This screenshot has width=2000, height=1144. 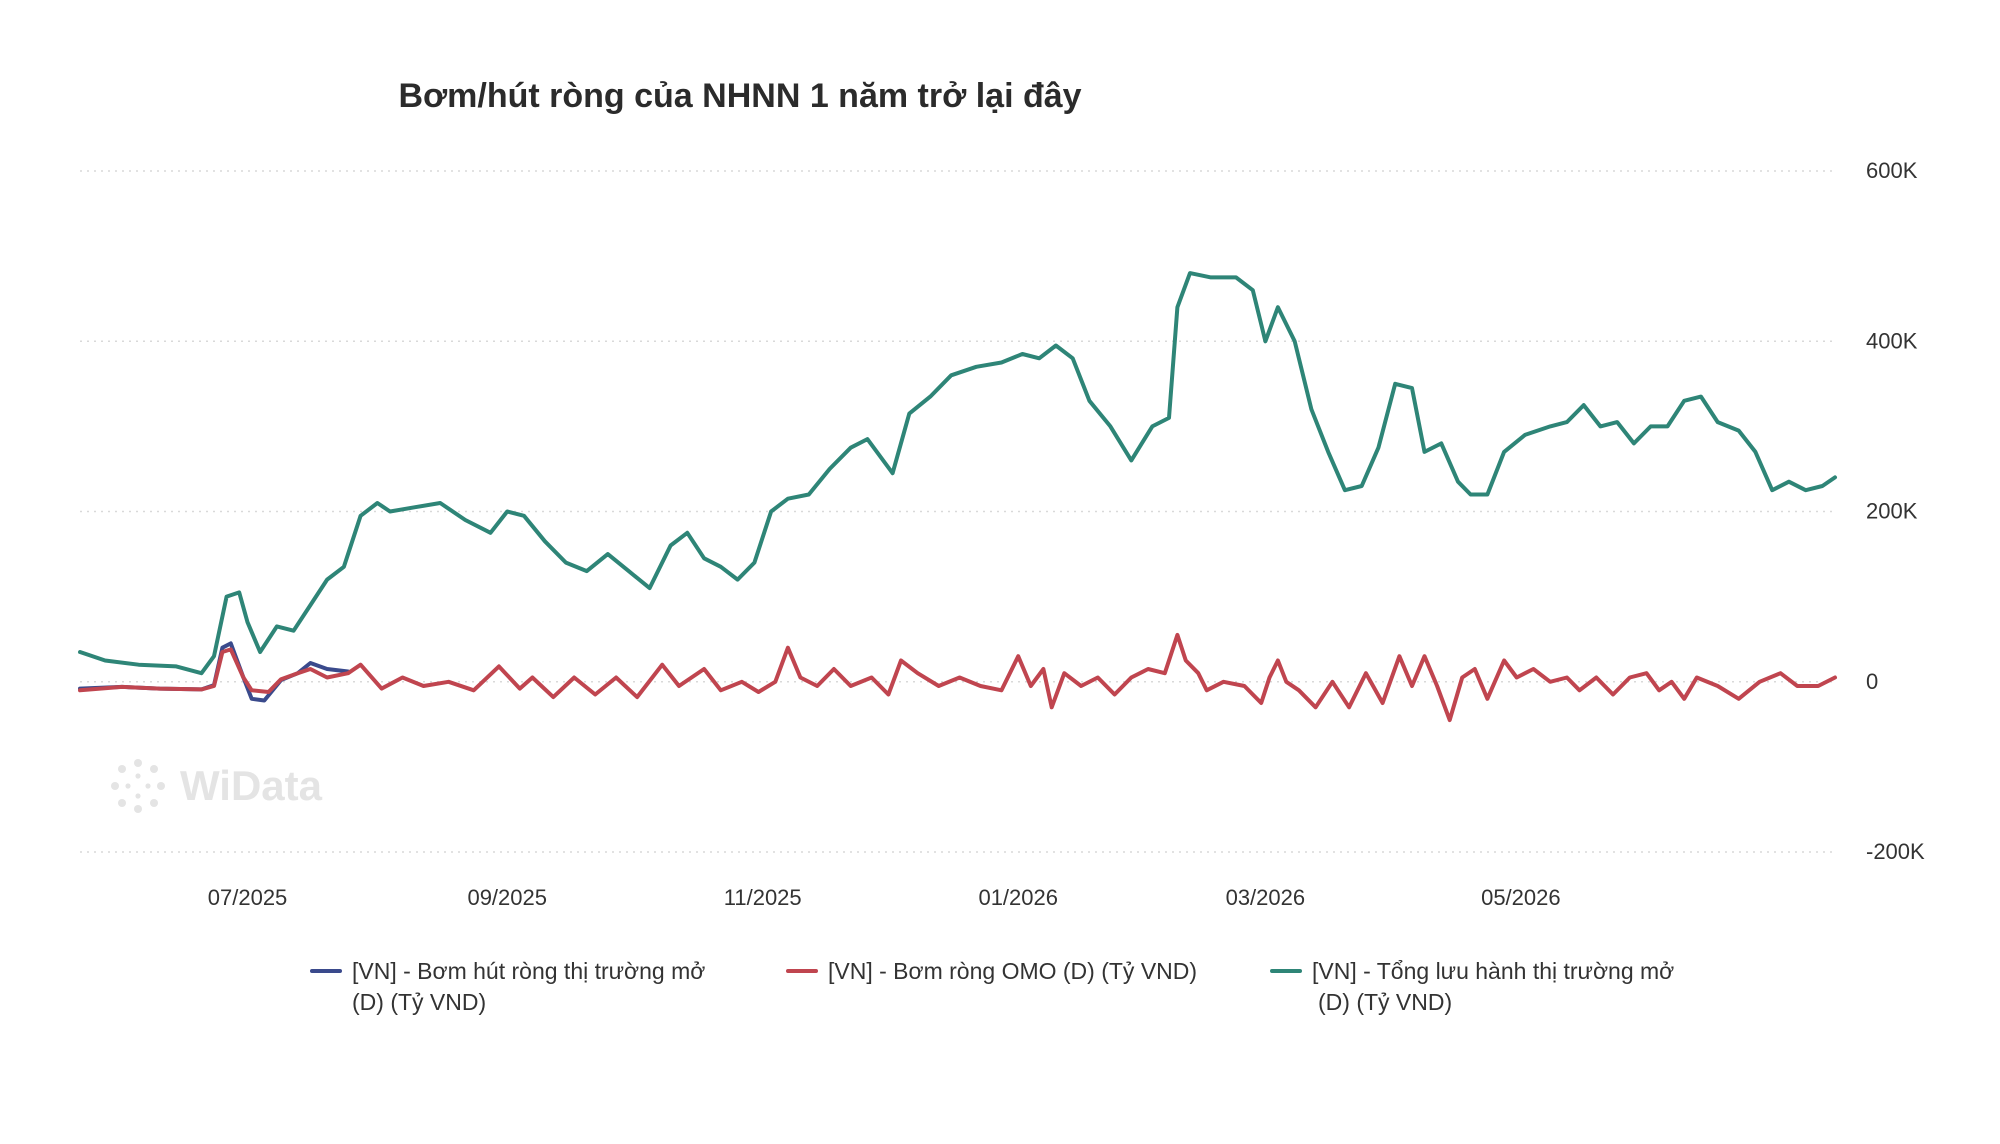 What do you see at coordinates (739, 96) in the screenshot?
I see `chart-title: Bơm/hút ròng của NHNN 1 năm trở lại đây` at bounding box center [739, 96].